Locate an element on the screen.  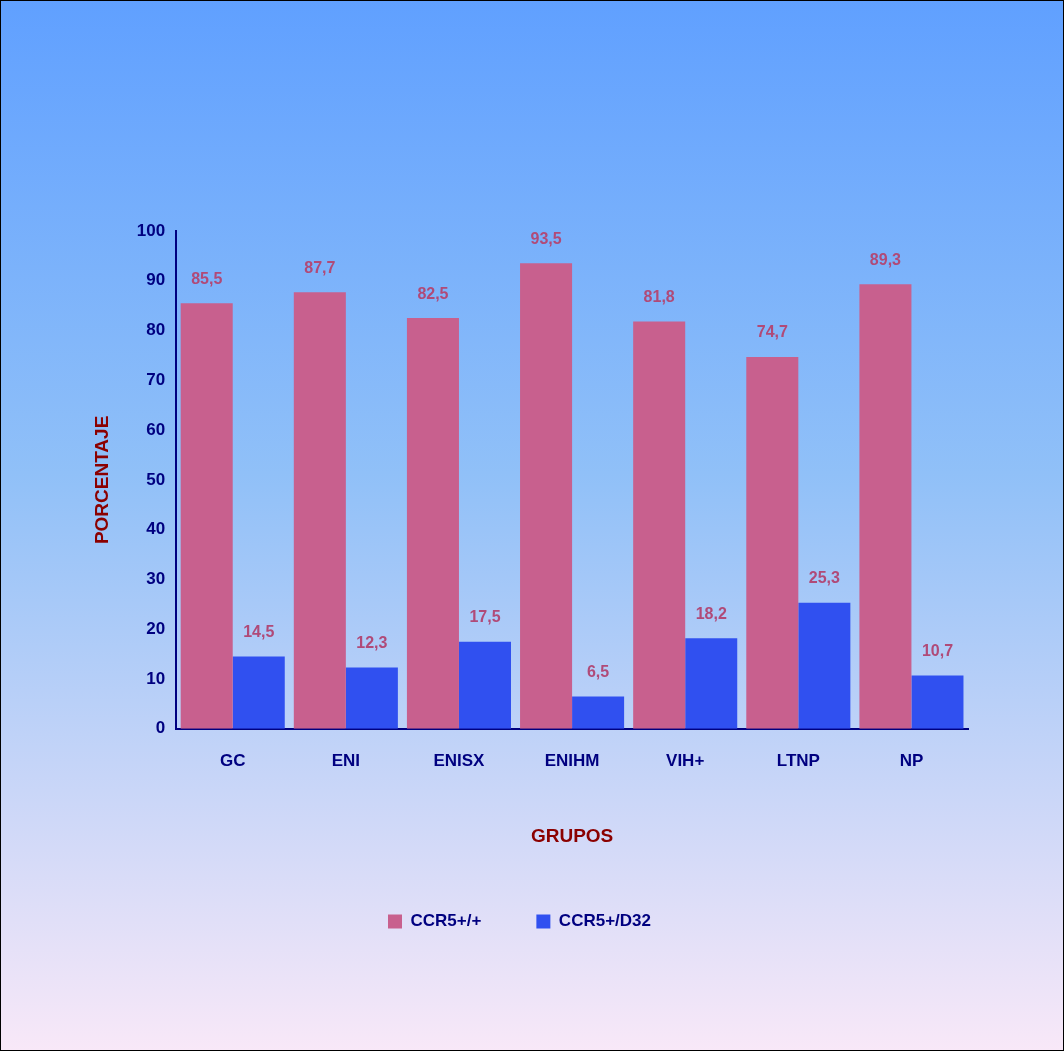
legend-label: CCR5+/D32 is located at coordinates (604, 921).